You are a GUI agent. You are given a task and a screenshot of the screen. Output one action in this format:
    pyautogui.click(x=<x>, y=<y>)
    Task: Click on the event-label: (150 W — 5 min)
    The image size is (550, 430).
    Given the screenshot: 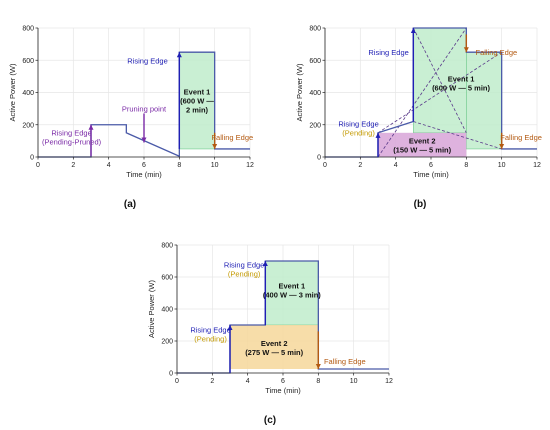 What is the action you would take?
    pyautogui.click(x=422, y=149)
    